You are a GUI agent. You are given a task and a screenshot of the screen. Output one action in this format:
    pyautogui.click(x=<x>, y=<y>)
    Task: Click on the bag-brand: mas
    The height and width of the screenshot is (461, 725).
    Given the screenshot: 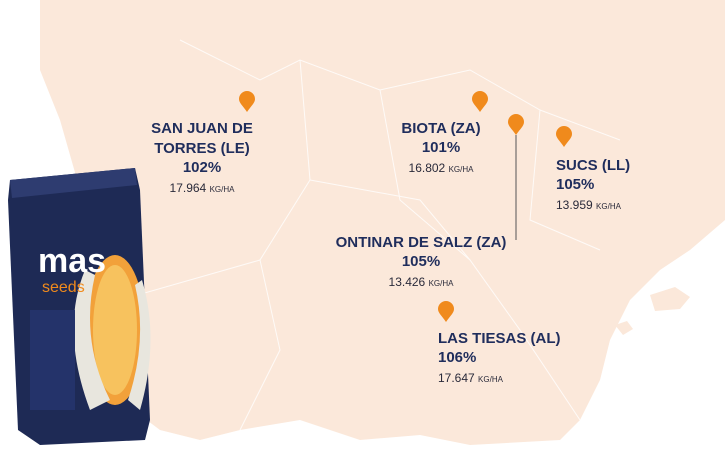 What is the action you would take?
    pyautogui.click(x=72, y=261)
    